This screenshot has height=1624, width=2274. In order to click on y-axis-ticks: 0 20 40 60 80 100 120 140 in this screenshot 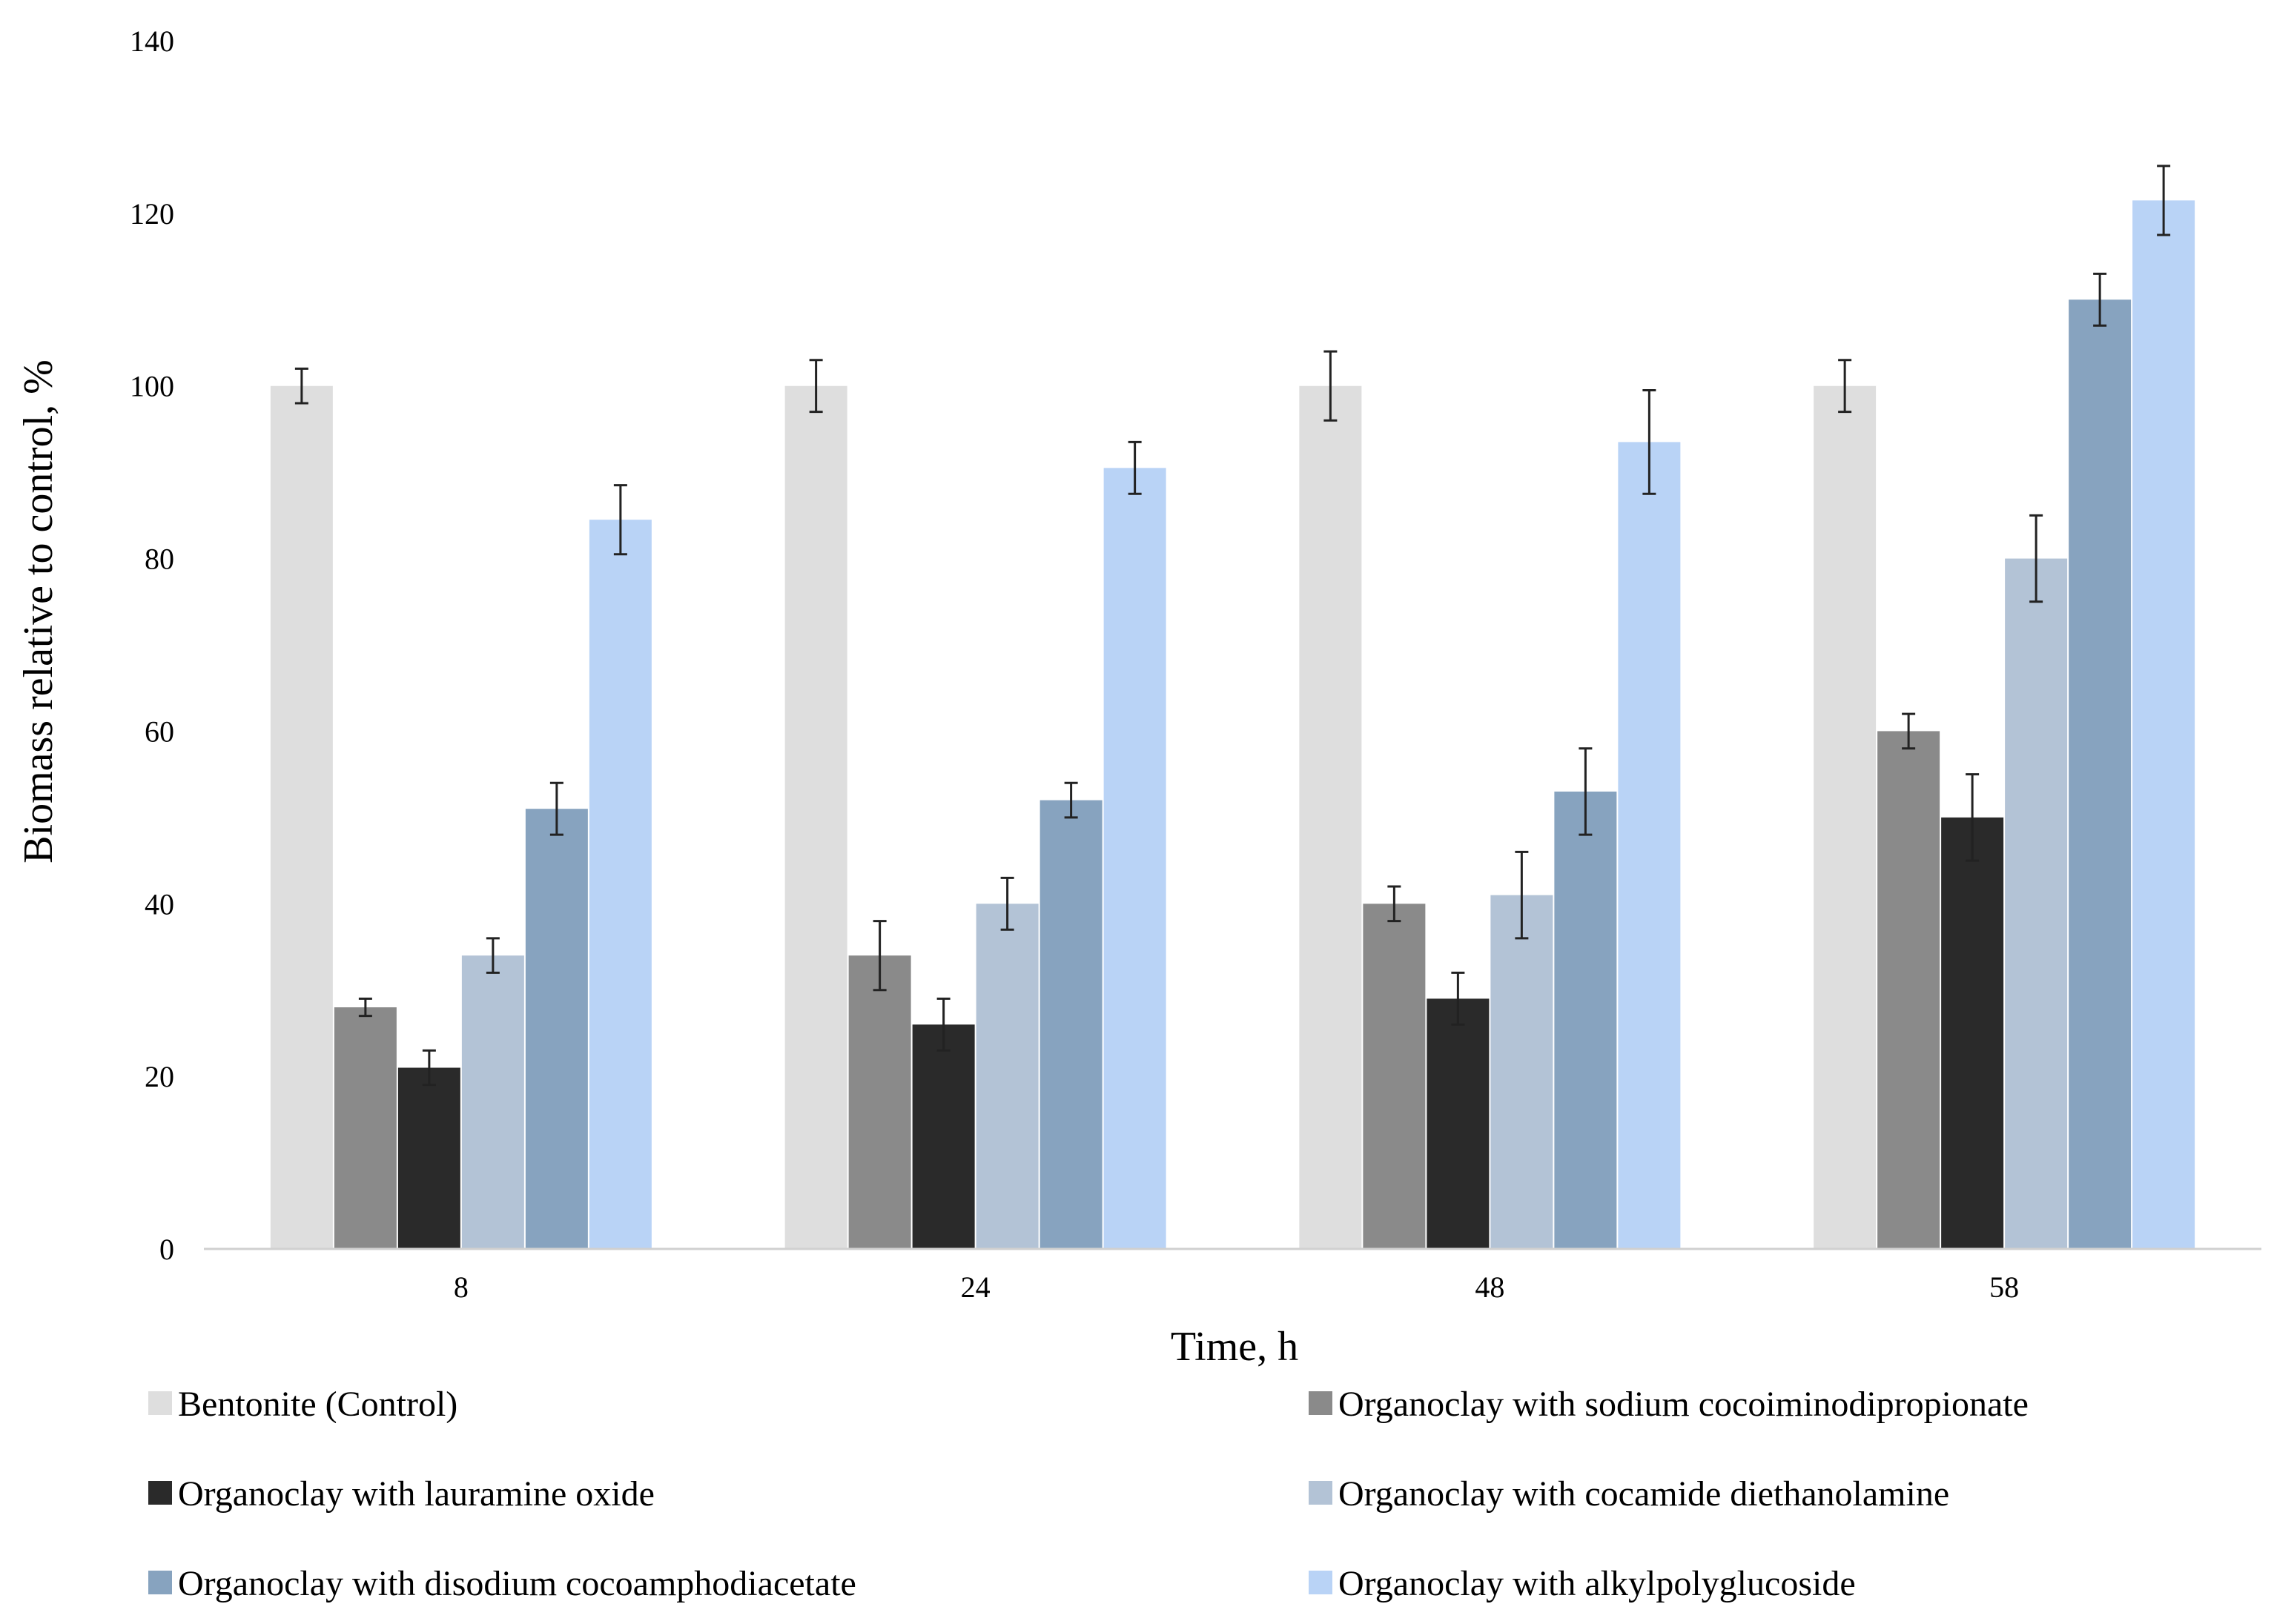, I will do `click(152, 645)`.